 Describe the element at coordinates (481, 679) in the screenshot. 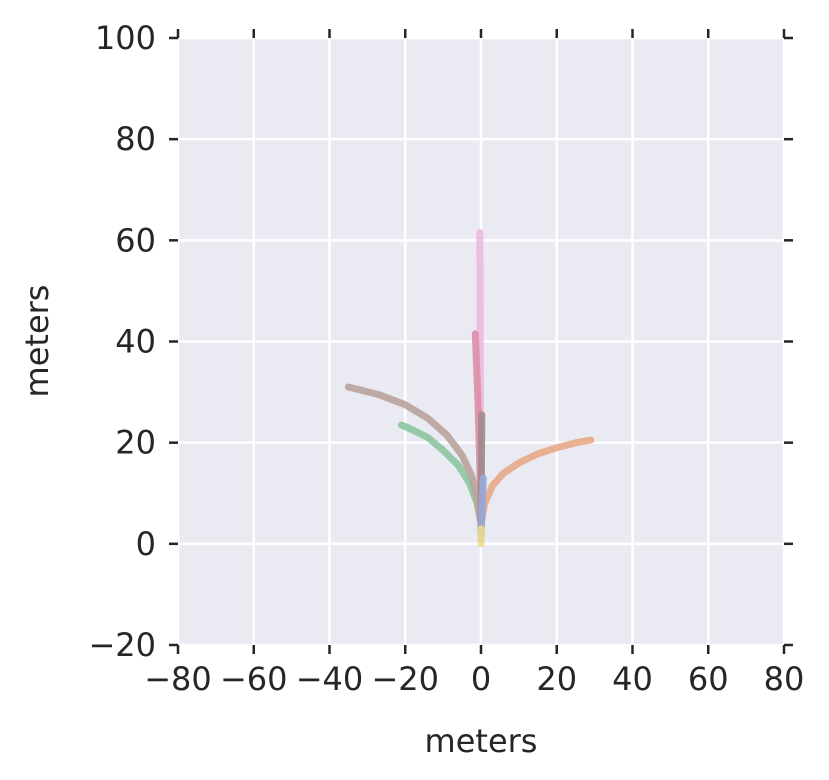

I see `x-tick-label: 0` at that location.